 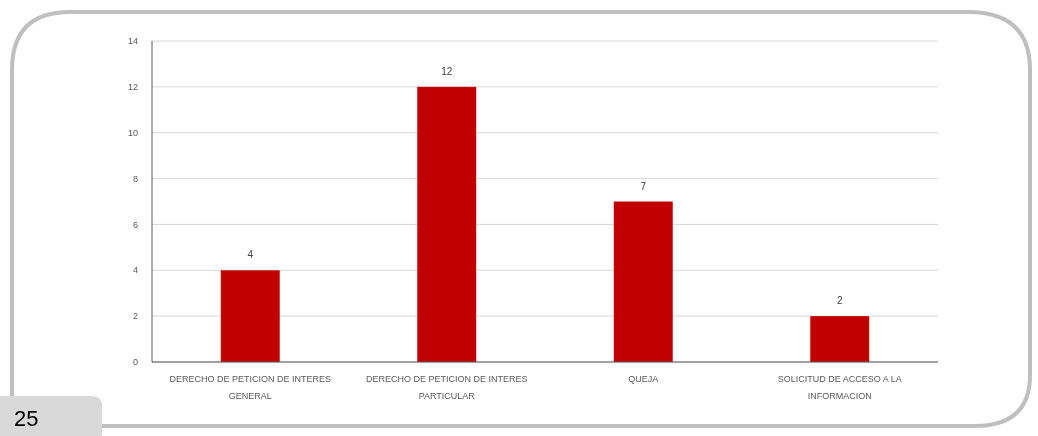 I want to click on x-tick-label: SOLICITUD DE ACCESO A LA INFORMACION, so click(x=839, y=387).